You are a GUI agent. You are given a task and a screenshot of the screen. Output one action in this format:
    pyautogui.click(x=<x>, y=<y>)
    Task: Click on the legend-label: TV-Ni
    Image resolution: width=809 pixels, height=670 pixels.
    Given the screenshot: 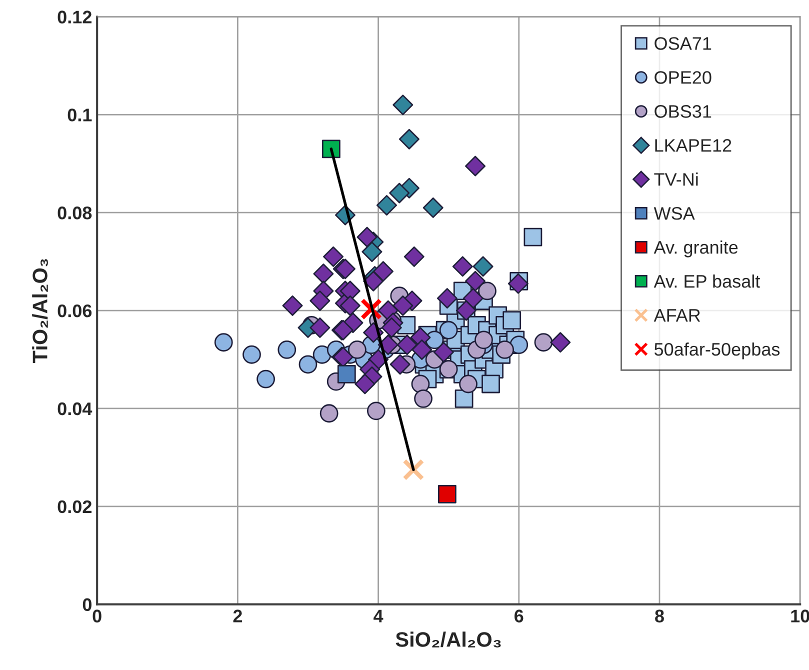 What is the action you would take?
    pyautogui.click(x=676, y=179)
    